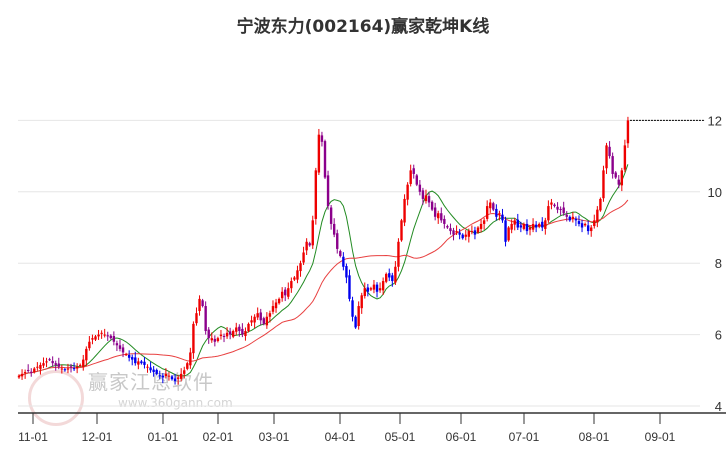 The image size is (726, 450). Describe the element at coordinates (718, 406) in the screenshot. I see `y-tick-label: 4` at that location.